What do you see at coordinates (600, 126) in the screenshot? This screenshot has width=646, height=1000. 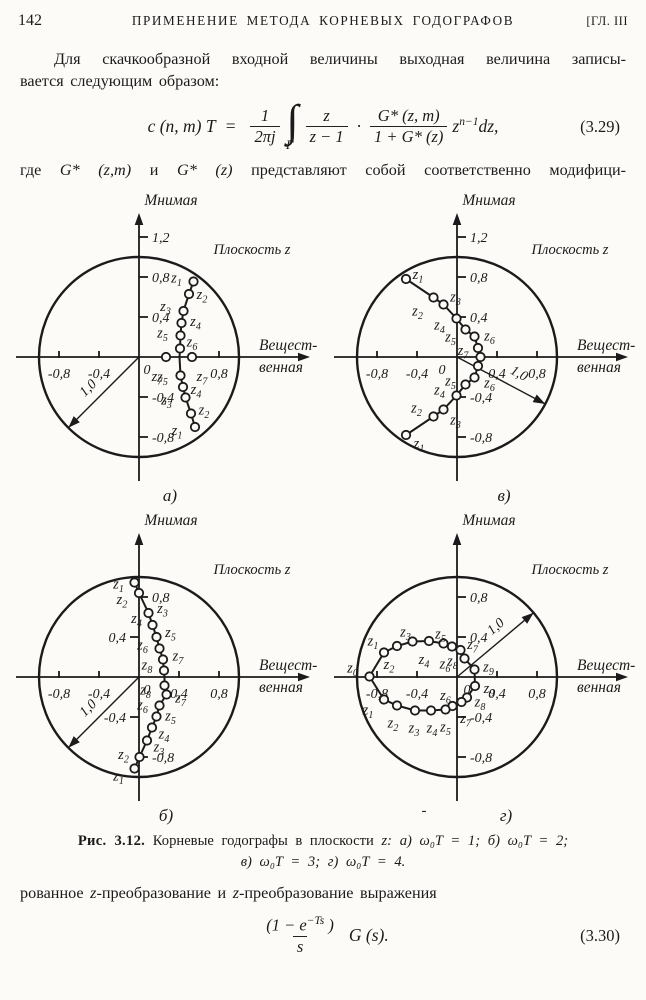 I see `equation-number-329: (3.29)` at bounding box center [600, 126].